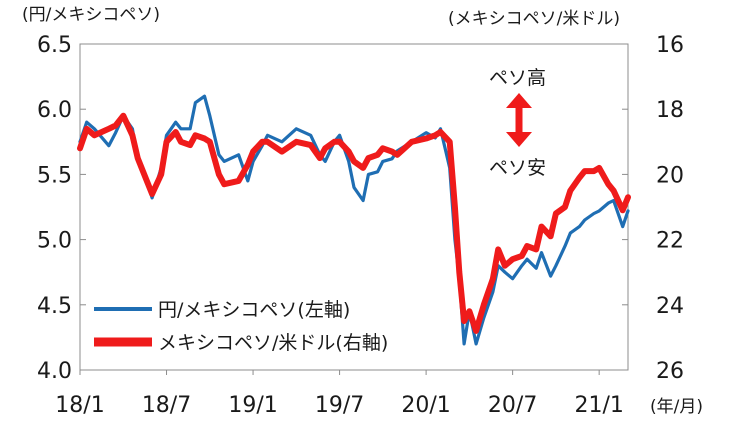 Image resolution: width=730 pixels, height=425 pixels. I want to click on annotation-peso-weak: ペソ安, so click(517, 168).